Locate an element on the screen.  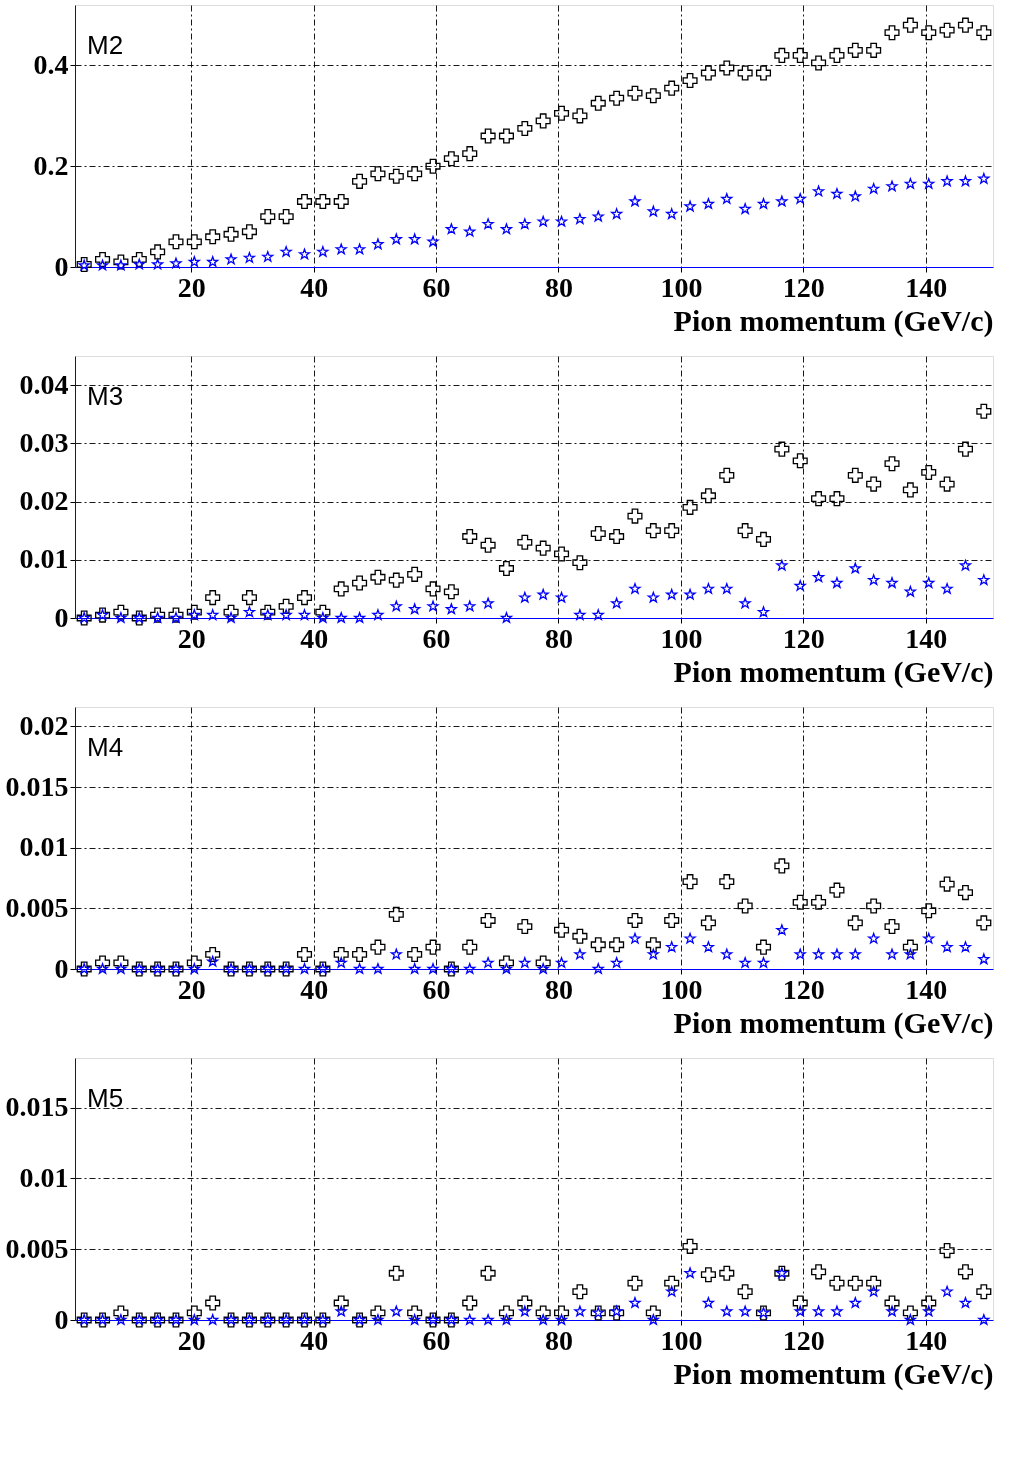
y-tick-label: 0.015 is located at coordinates (37, 1107).